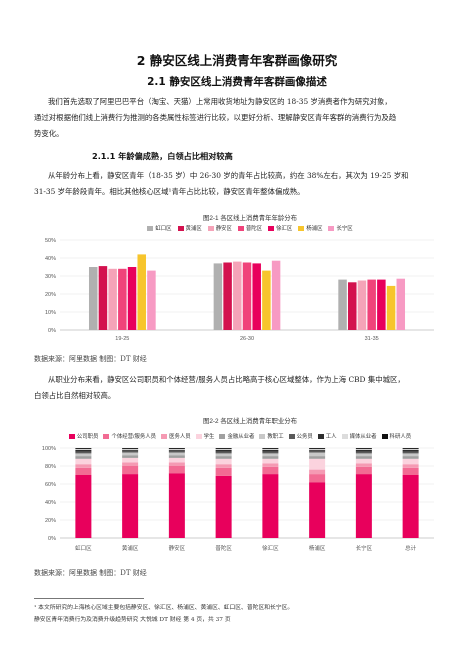 The height and width of the screenshot is (670, 474). Describe the element at coordinates (193, 229) in the screenshot. I see `legend-label: 黄浦区` at that location.